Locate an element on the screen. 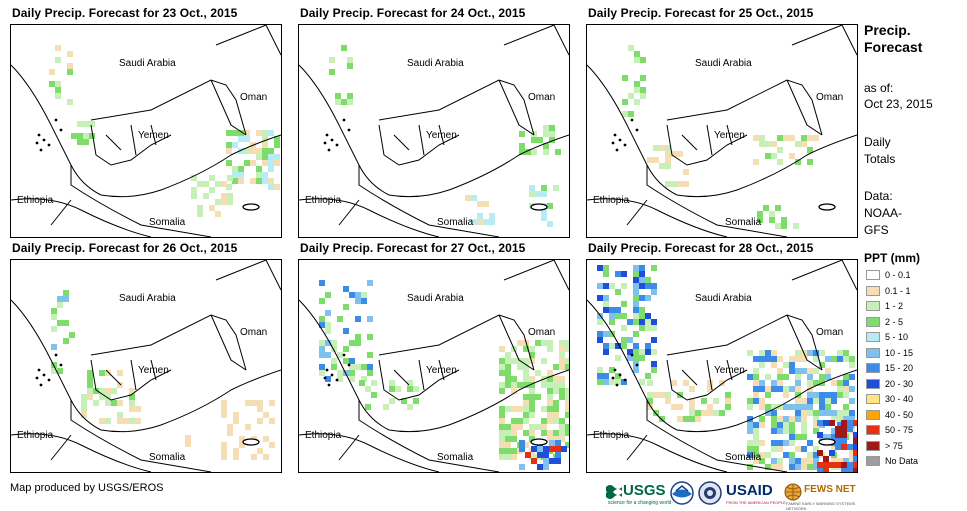  precip-map is located at coordinates (722, 366).